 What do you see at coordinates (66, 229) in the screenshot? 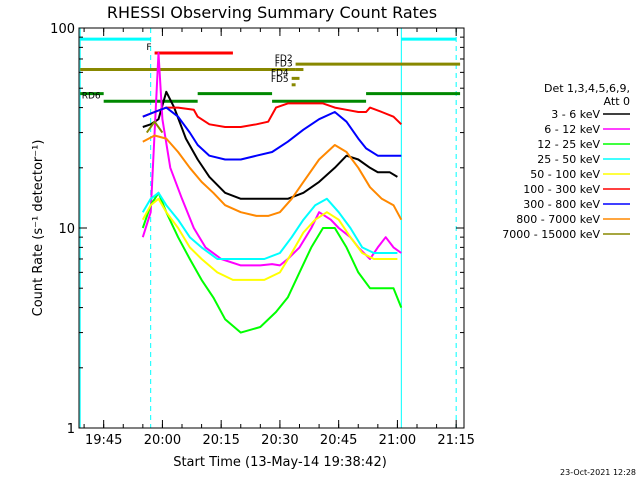
I see `y-tick-label: 10` at bounding box center [66, 229].